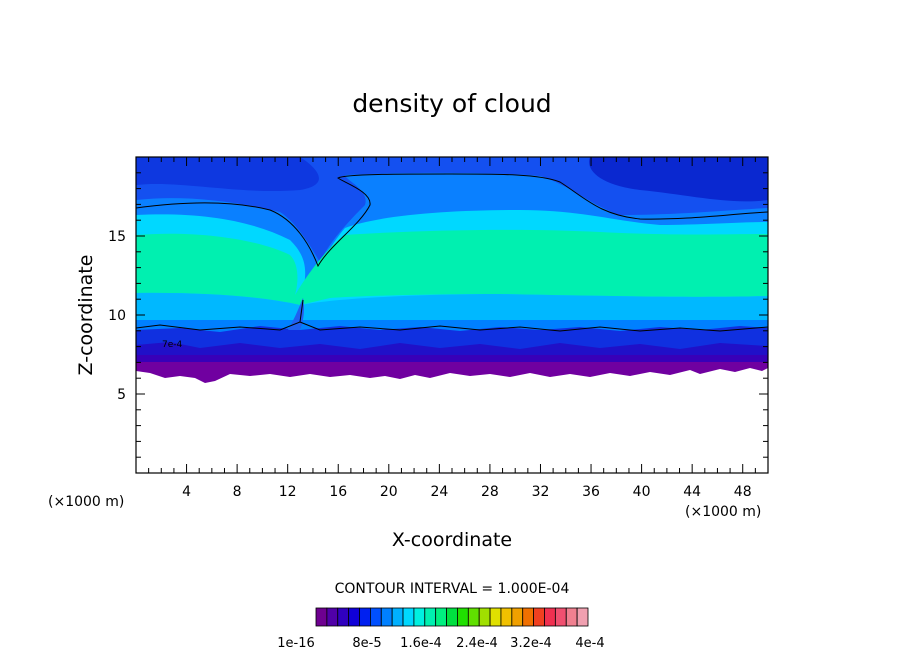 The width and height of the screenshot is (904, 654). I want to click on colorbar-tick-label: 1e-16, so click(296, 643).